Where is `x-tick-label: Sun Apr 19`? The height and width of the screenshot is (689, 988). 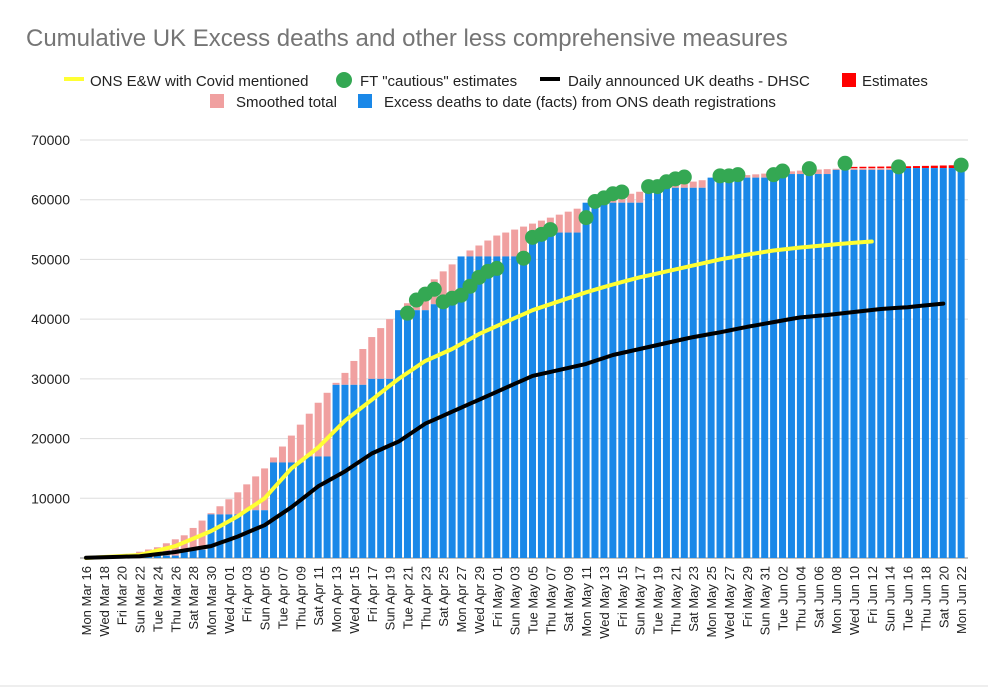 x-tick-label: Sun Apr 19 is located at coordinates (390, 598).